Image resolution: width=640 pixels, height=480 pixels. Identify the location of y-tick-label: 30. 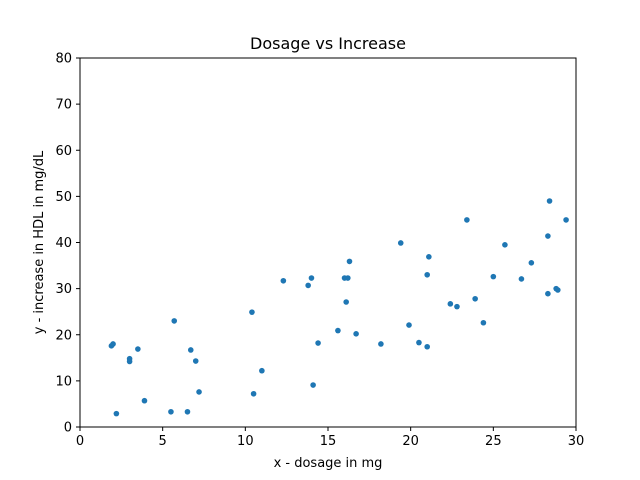
(63, 289).